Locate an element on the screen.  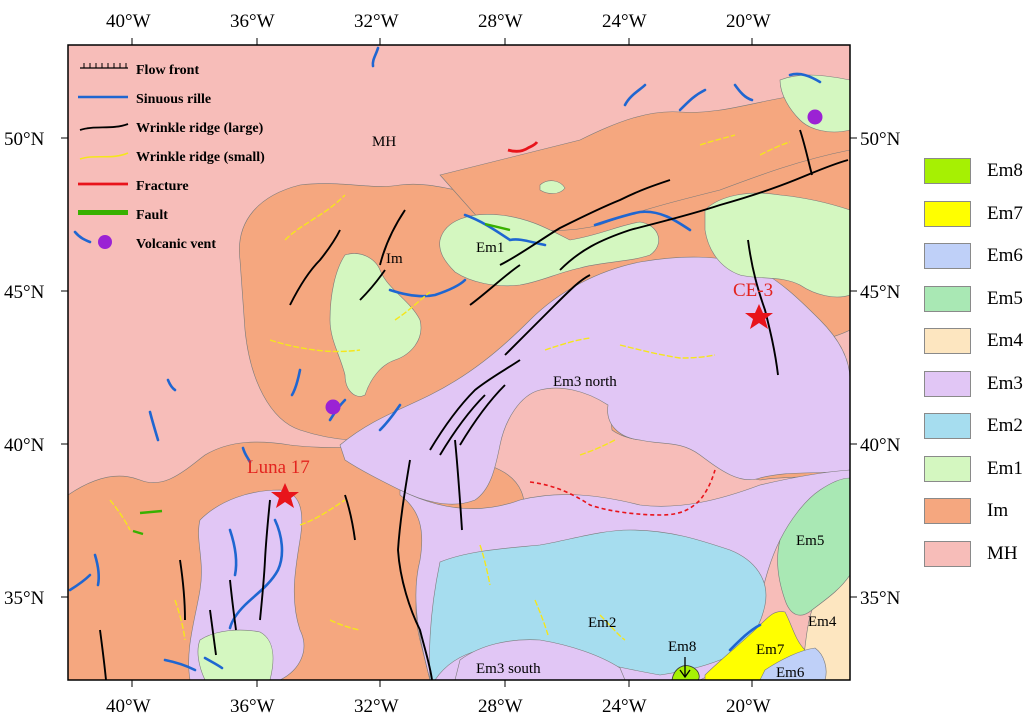
map-label-em2: Em2 is located at coordinates (602, 623).